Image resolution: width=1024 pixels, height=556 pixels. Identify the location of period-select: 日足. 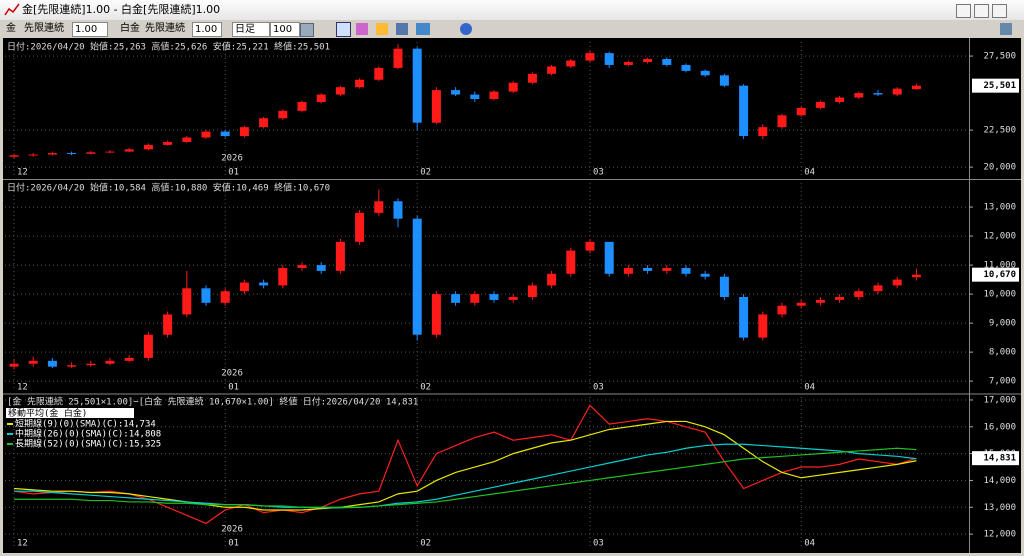
(251, 29).